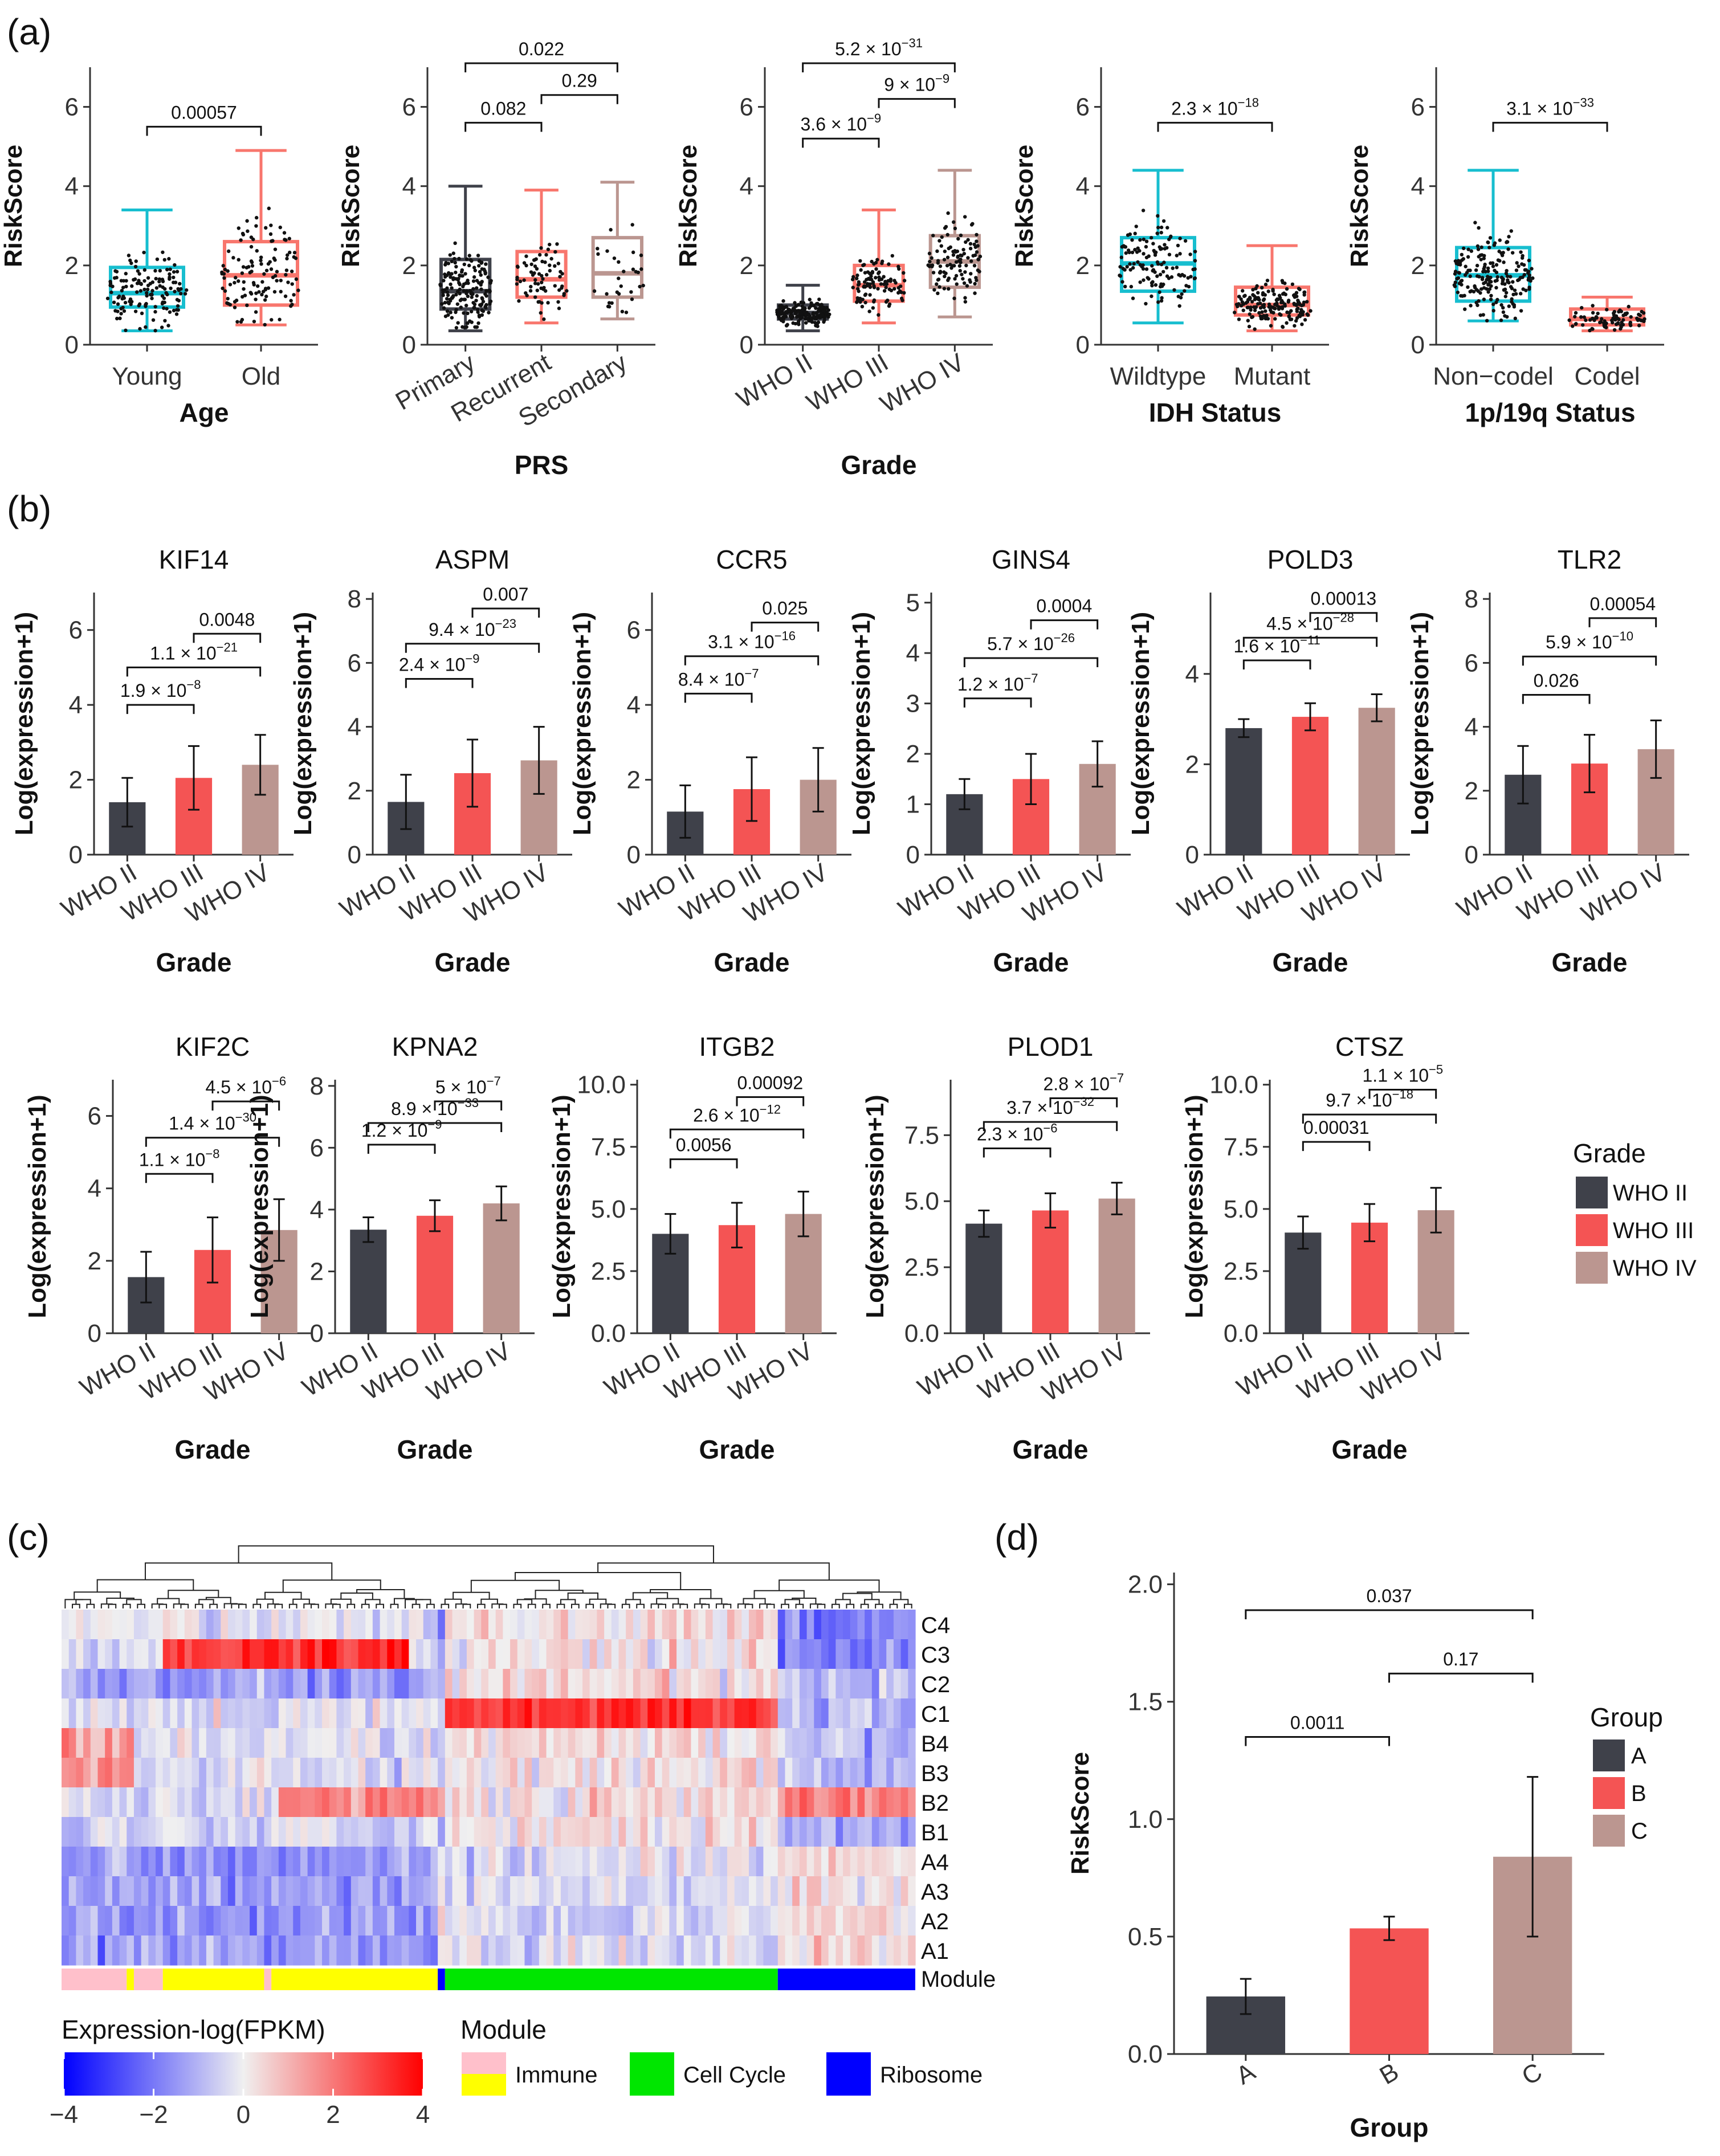  What do you see at coordinates (935, 1684) in the screenshot?
I see `heatmap-row-label: C2` at bounding box center [935, 1684].